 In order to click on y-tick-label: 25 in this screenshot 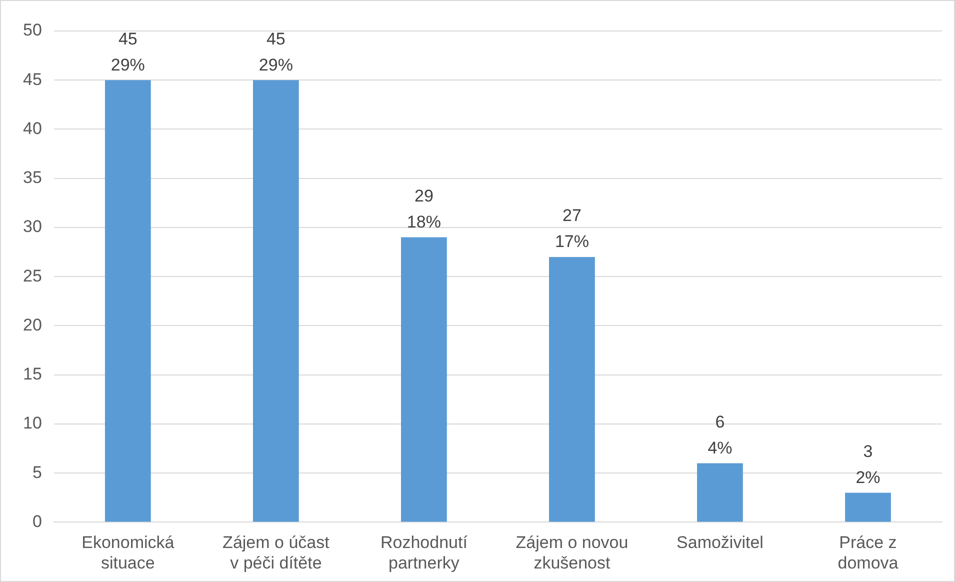, I will do `click(32, 276)`.